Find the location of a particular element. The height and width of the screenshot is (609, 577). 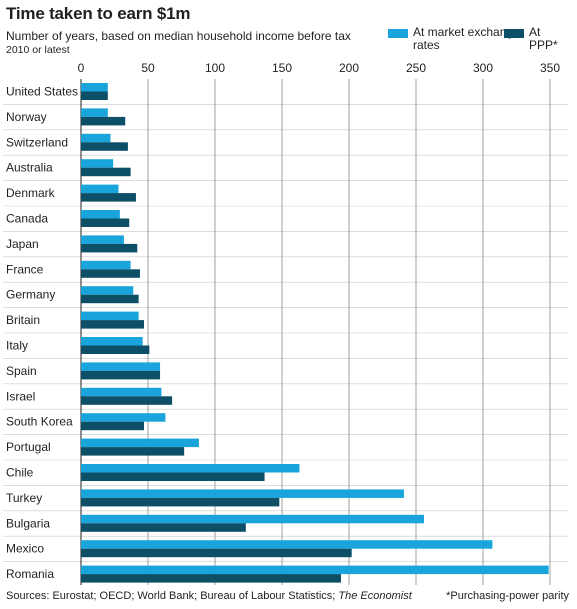

chart-note: 2010 or latest is located at coordinates (38, 50).